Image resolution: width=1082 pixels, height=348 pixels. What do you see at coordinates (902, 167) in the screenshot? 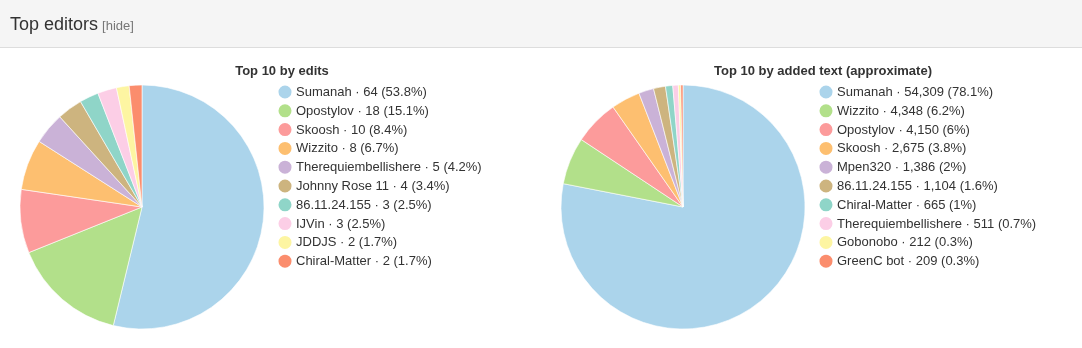
I see `legend-label: Mpen320 · 1,386 (2%)` at bounding box center [902, 167].